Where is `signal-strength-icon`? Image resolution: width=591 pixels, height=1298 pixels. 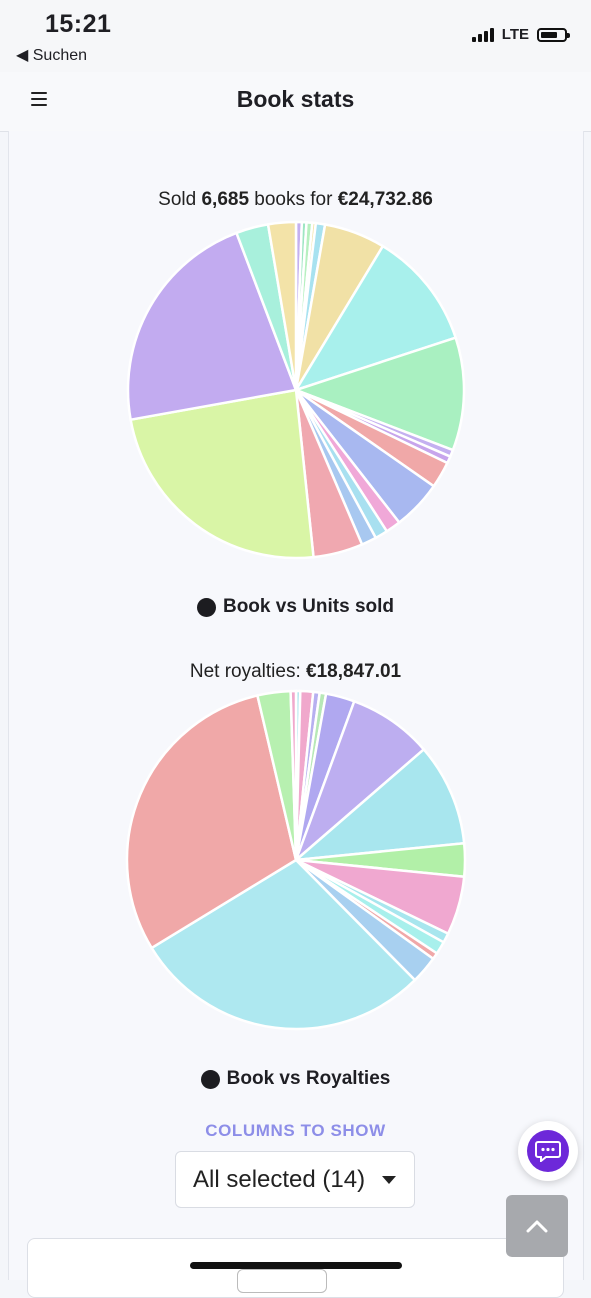 signal-strength-icon is located at coordinates (482, 34).